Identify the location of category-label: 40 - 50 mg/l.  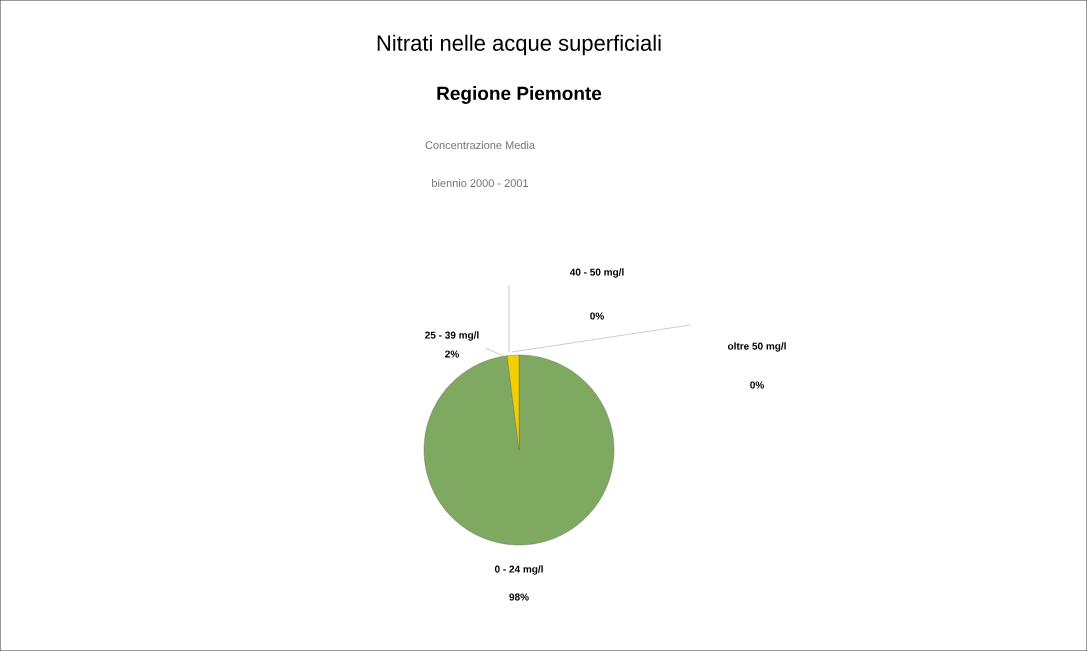
(596, 273).